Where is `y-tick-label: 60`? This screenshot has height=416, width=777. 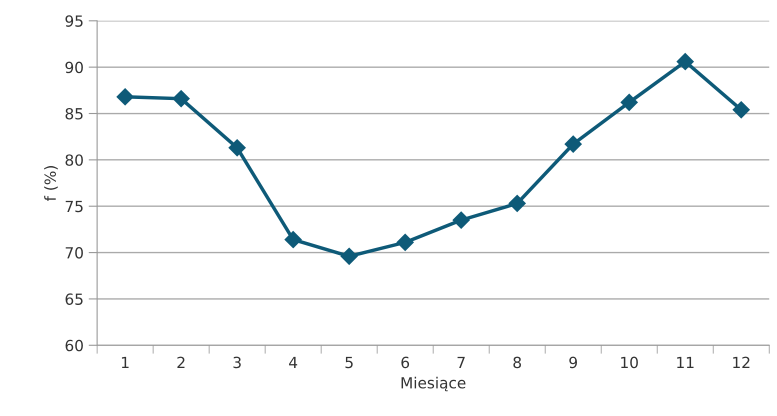 y-tick-label: 60 is located at coordinates (74, 346).